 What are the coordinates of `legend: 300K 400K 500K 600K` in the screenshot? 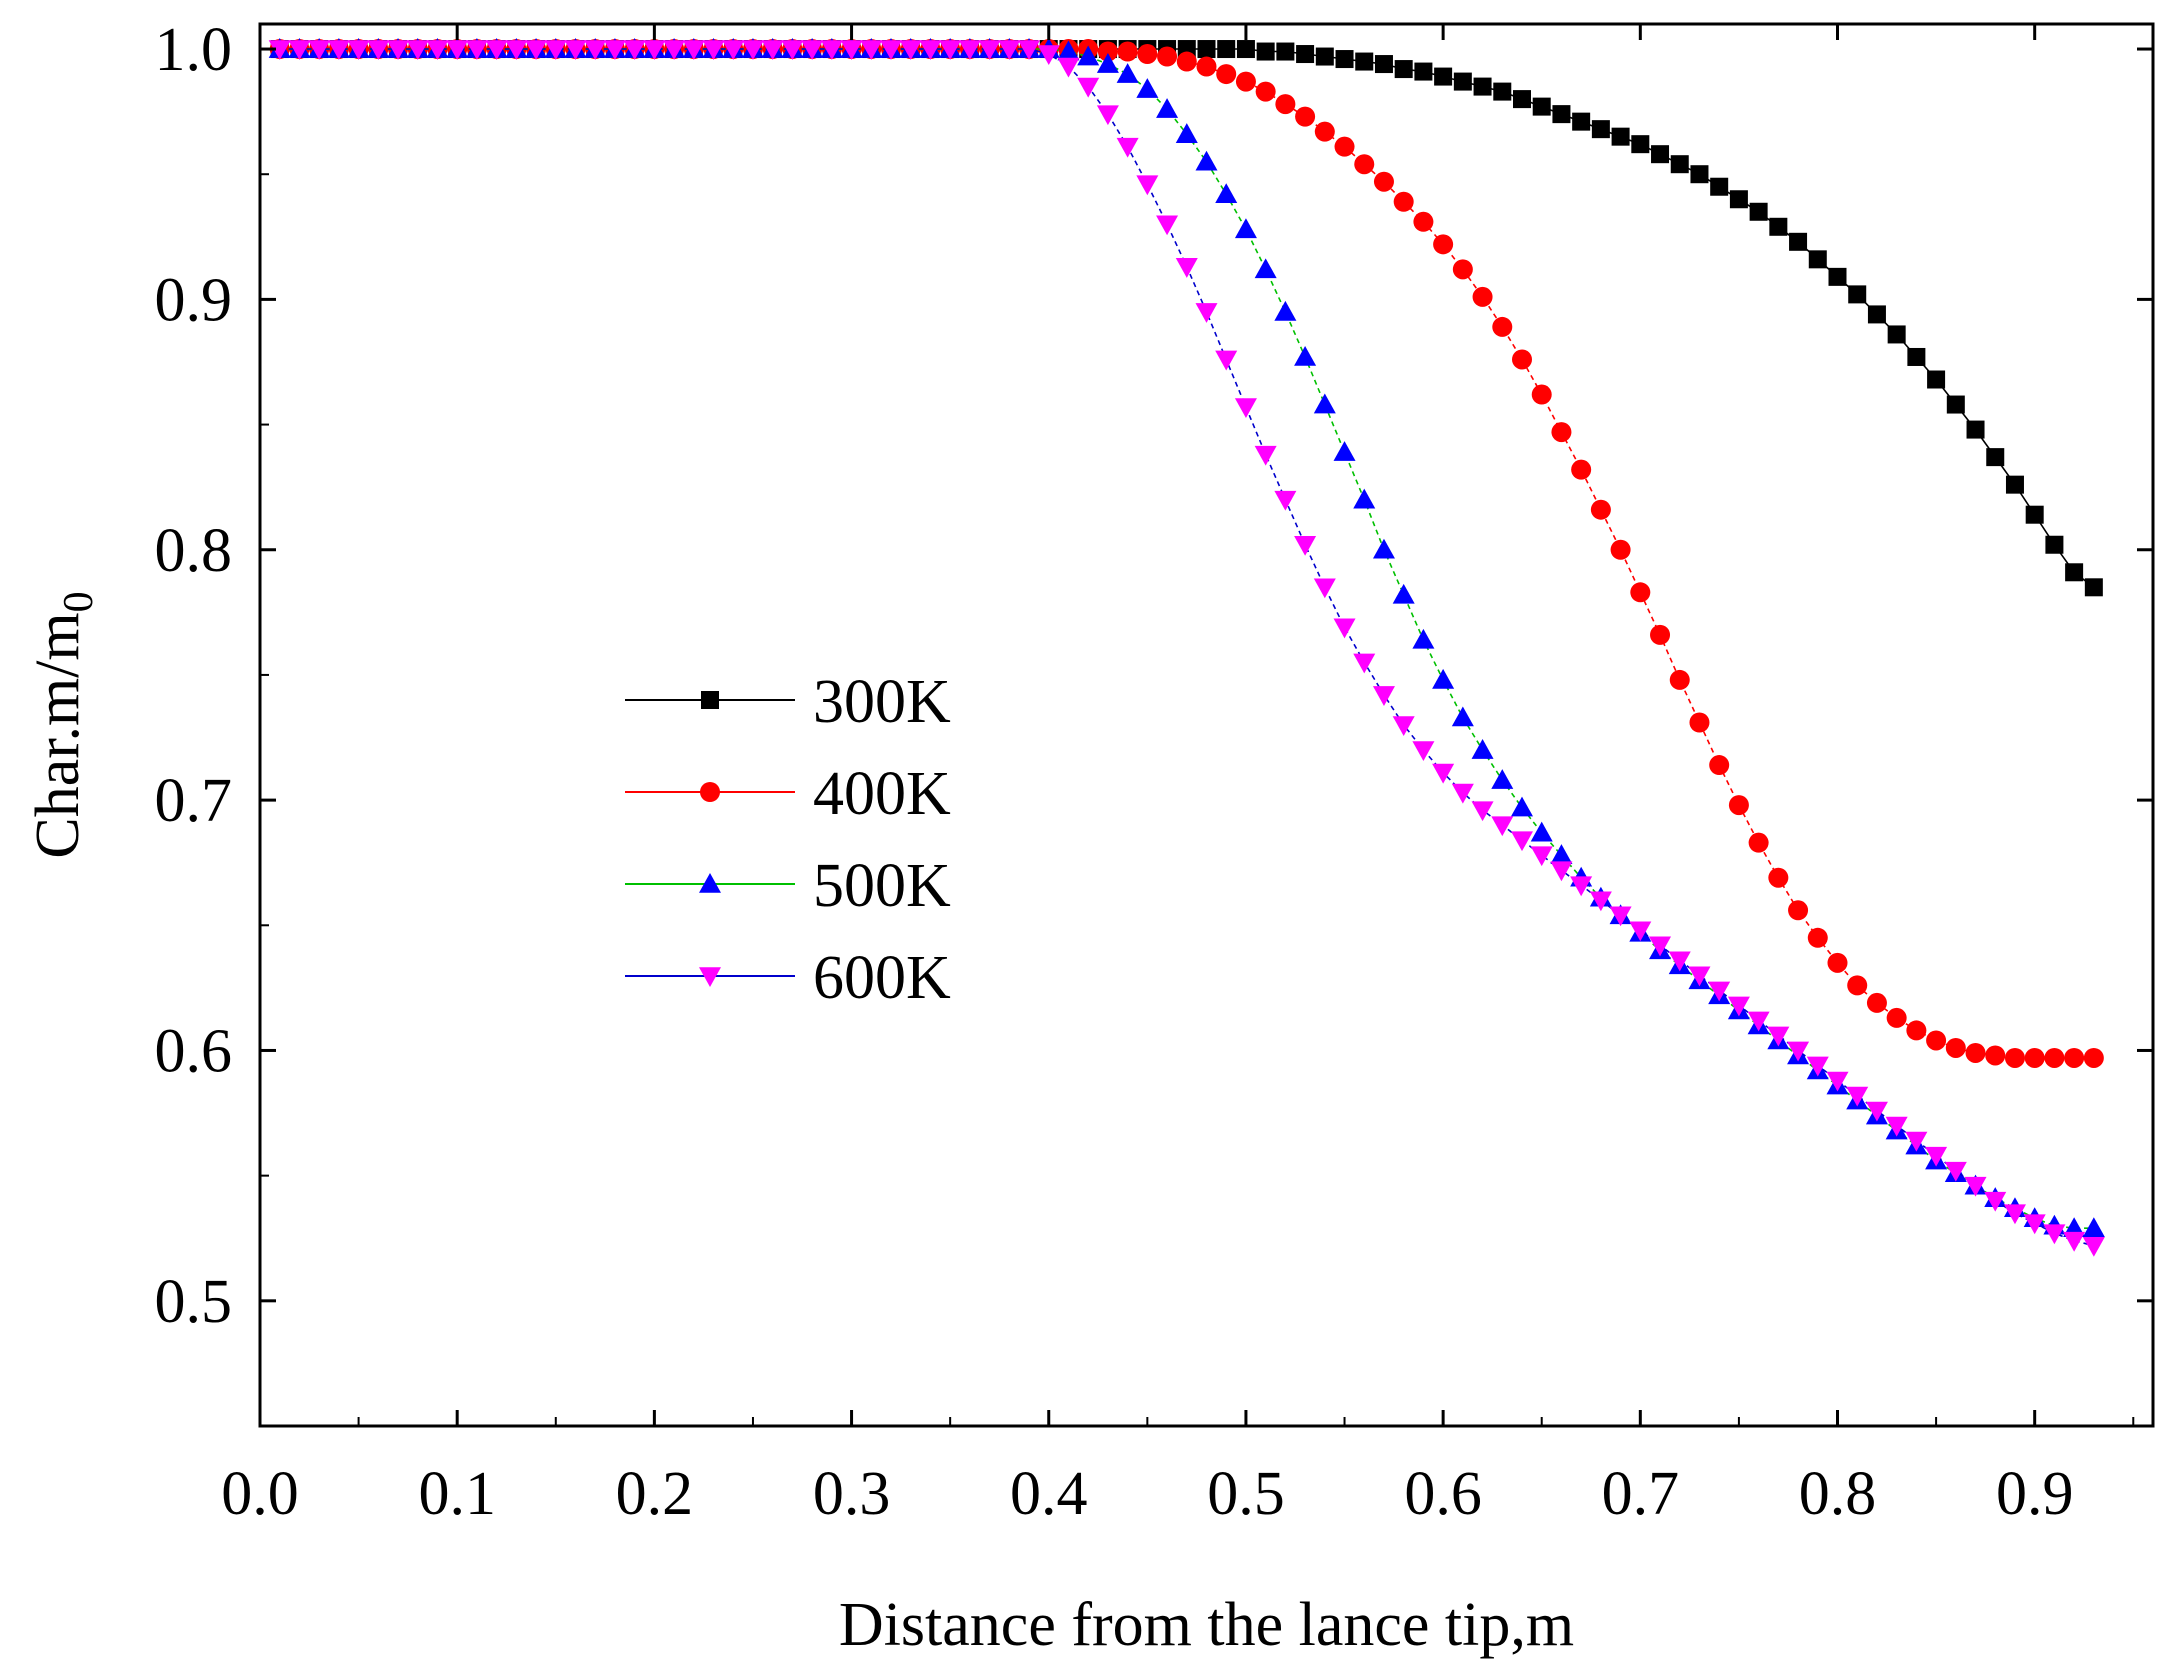 It's located at (788, 840).